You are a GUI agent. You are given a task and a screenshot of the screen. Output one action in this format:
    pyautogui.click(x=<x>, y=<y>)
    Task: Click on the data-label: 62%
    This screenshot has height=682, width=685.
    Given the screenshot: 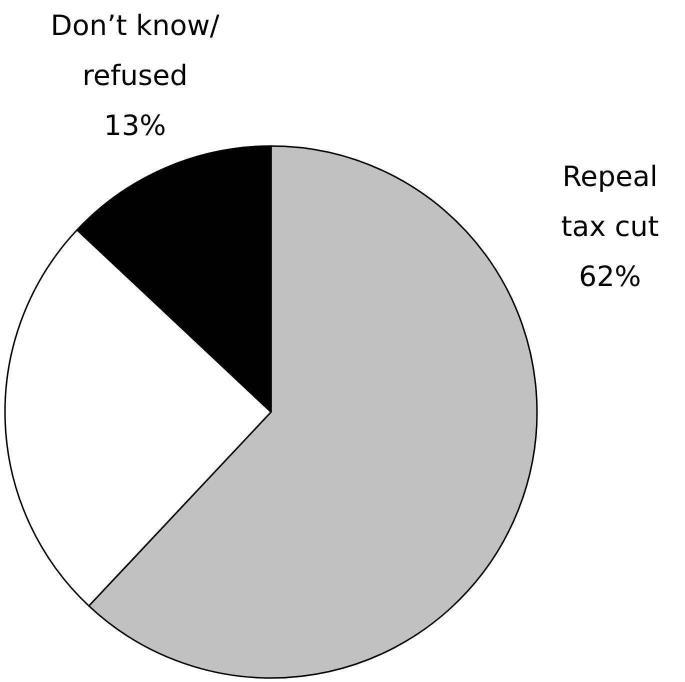 What is the action you would take?
    pyautogui.click(x=610, y=276)
    